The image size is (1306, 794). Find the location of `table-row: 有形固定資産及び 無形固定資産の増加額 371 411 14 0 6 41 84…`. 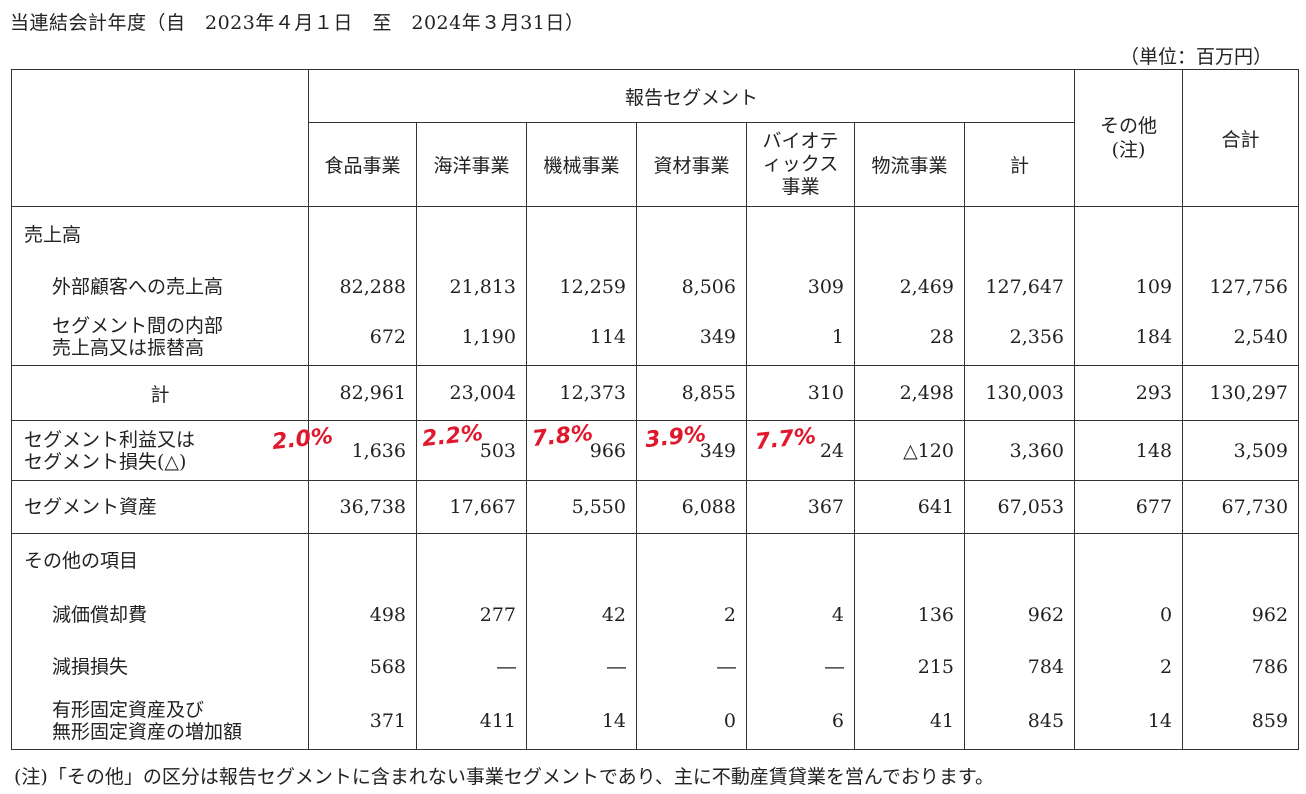

table-row: 有形固定資産及び 無形固定資産の増加額 371 411 14 0 6 41 84… is located at coordinates (655, 721).